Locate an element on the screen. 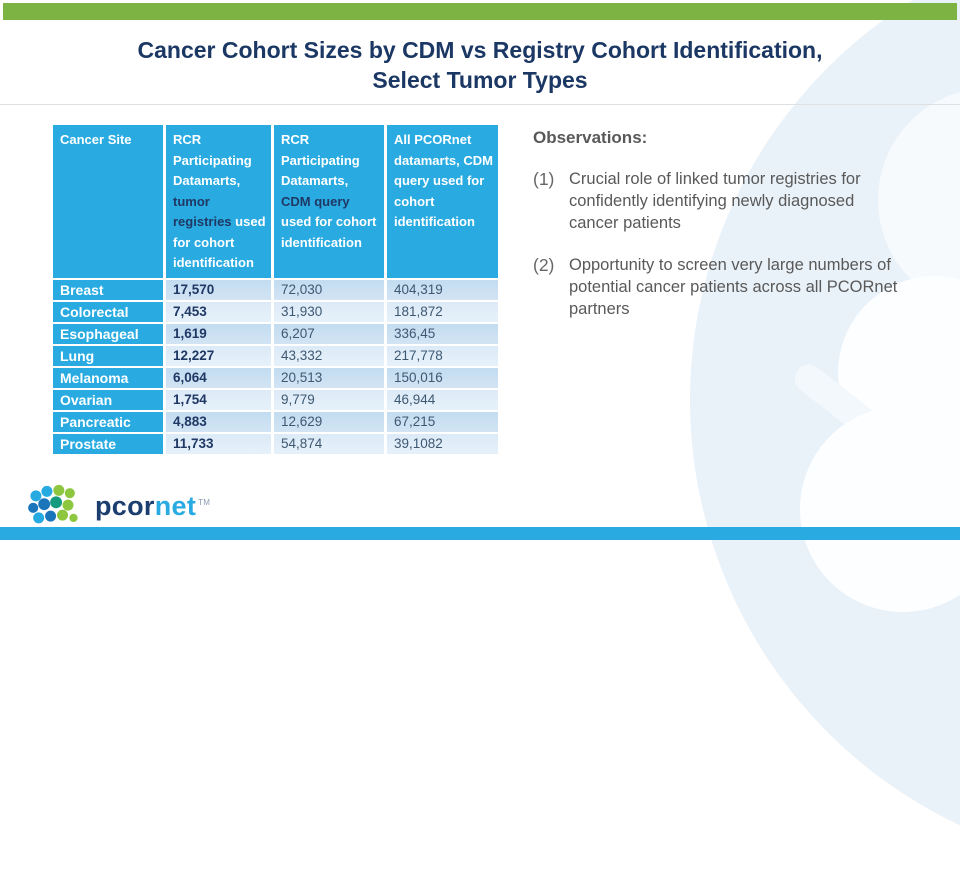  col-header-rcr-registry-pre: RCR Participating Datamarts, is located at coordinates (212, 160).